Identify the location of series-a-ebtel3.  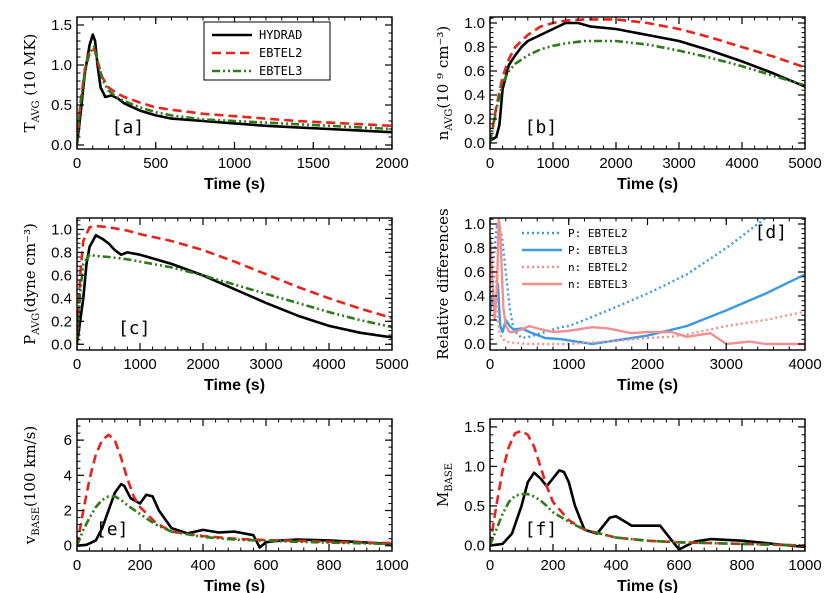
(234, 95).